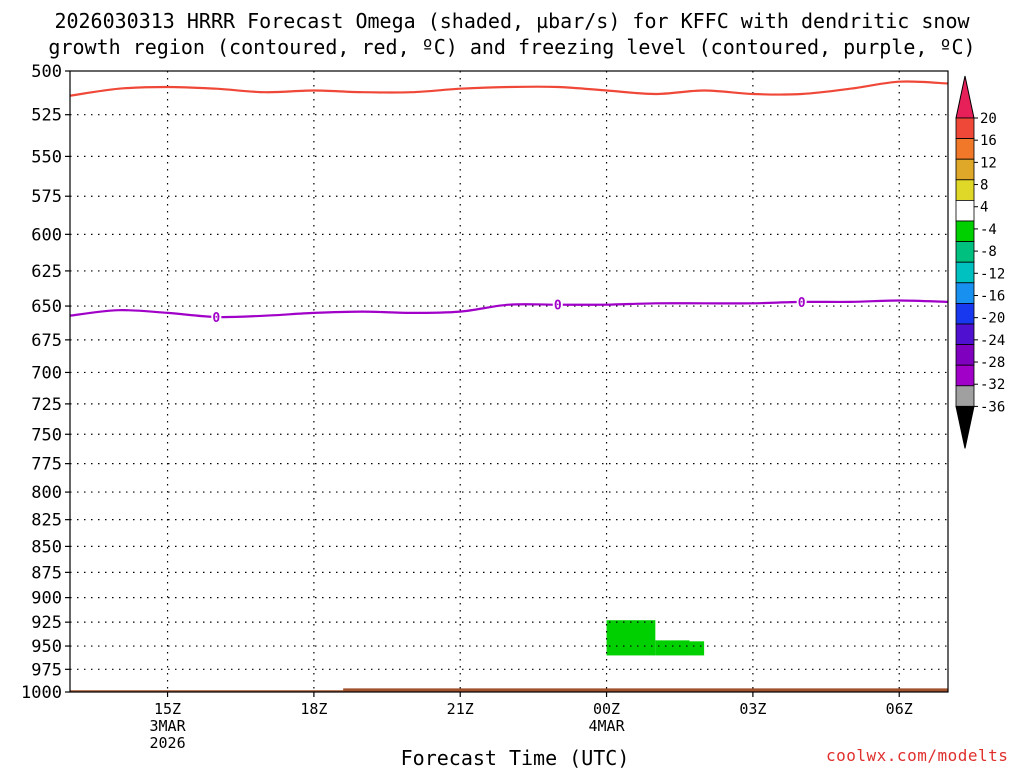  What do you see at coordinates (980, 262) in the screenshot?
I see `colorbar: 20 16 12 8 4 -4 -8 -12 -16 -20 -24 -28 -32 -36` at bounding box center [980, 262].